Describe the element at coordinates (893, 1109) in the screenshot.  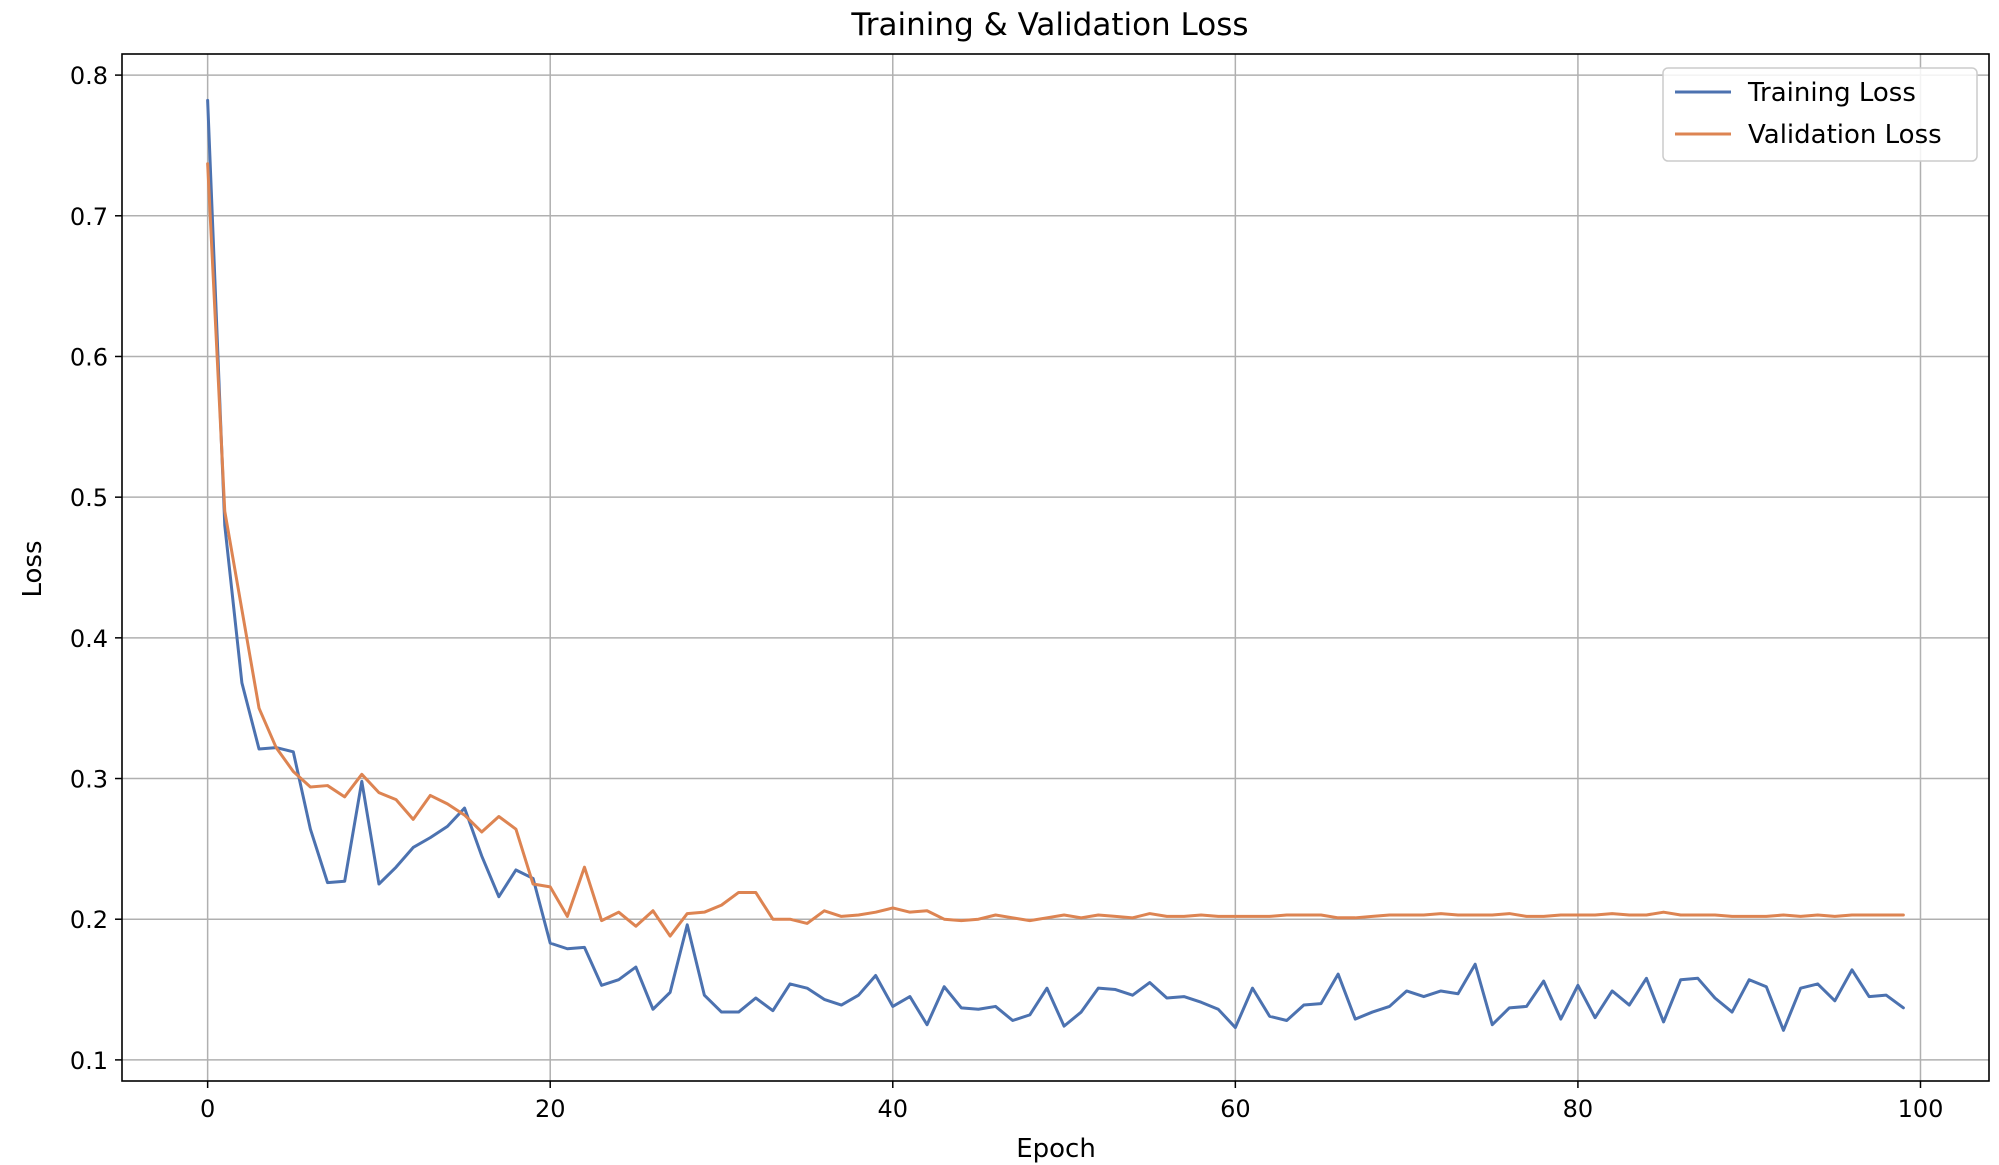
I see `x-tick-label: 40` at that location.